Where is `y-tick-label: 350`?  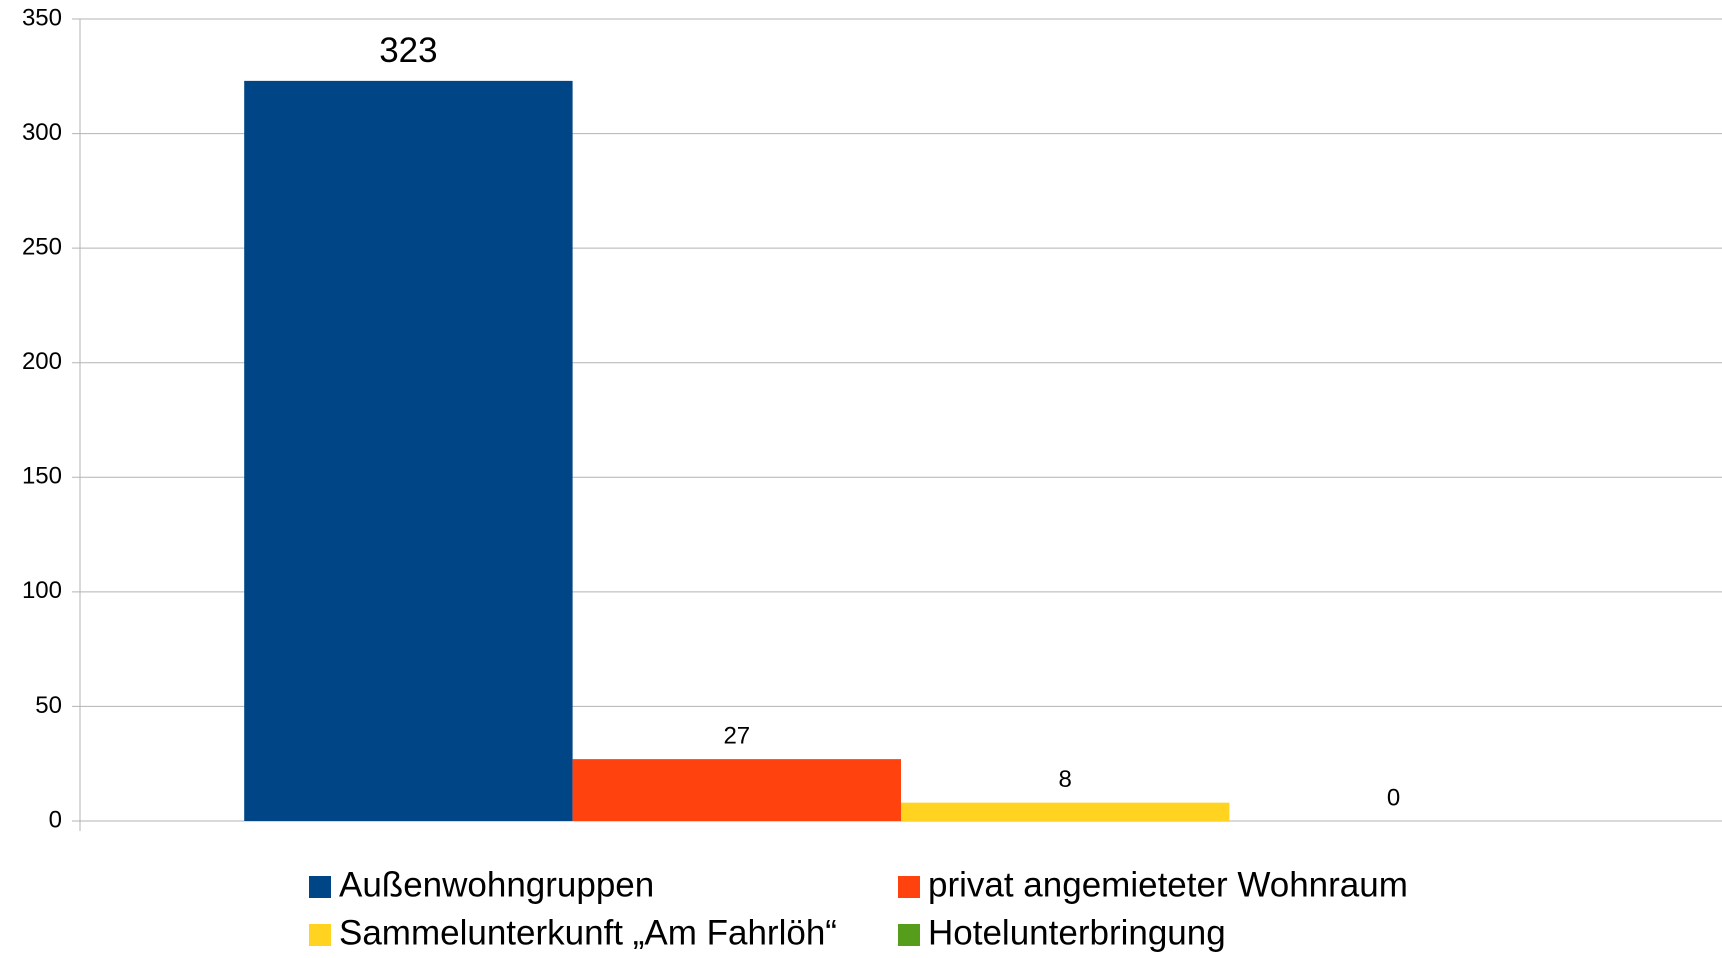 y-tick-label: 350 is located at coordinates (42, 17).